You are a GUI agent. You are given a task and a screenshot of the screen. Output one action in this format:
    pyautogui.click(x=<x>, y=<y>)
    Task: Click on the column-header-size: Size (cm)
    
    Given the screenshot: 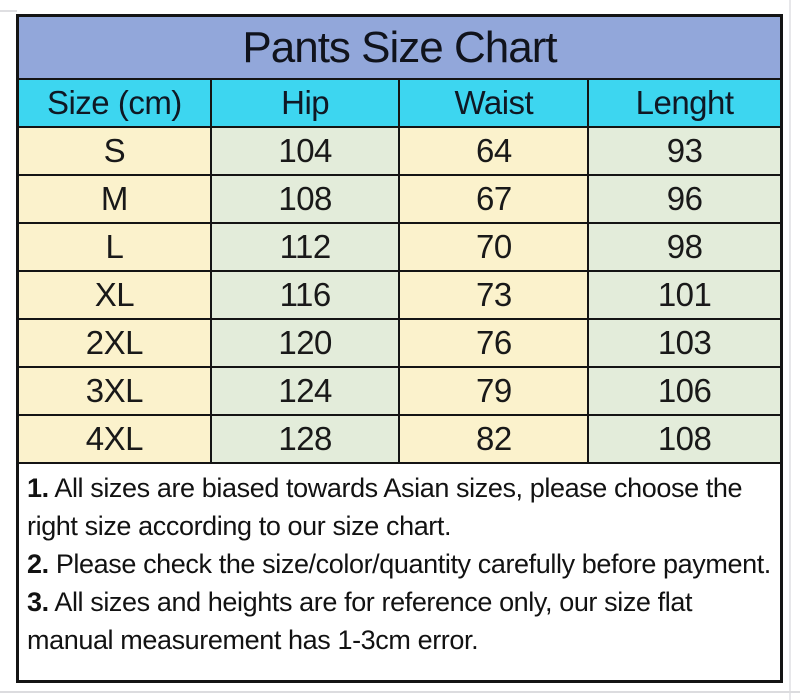 What is the action you would take?
    pyautogui.click(x=114, y=103)
    